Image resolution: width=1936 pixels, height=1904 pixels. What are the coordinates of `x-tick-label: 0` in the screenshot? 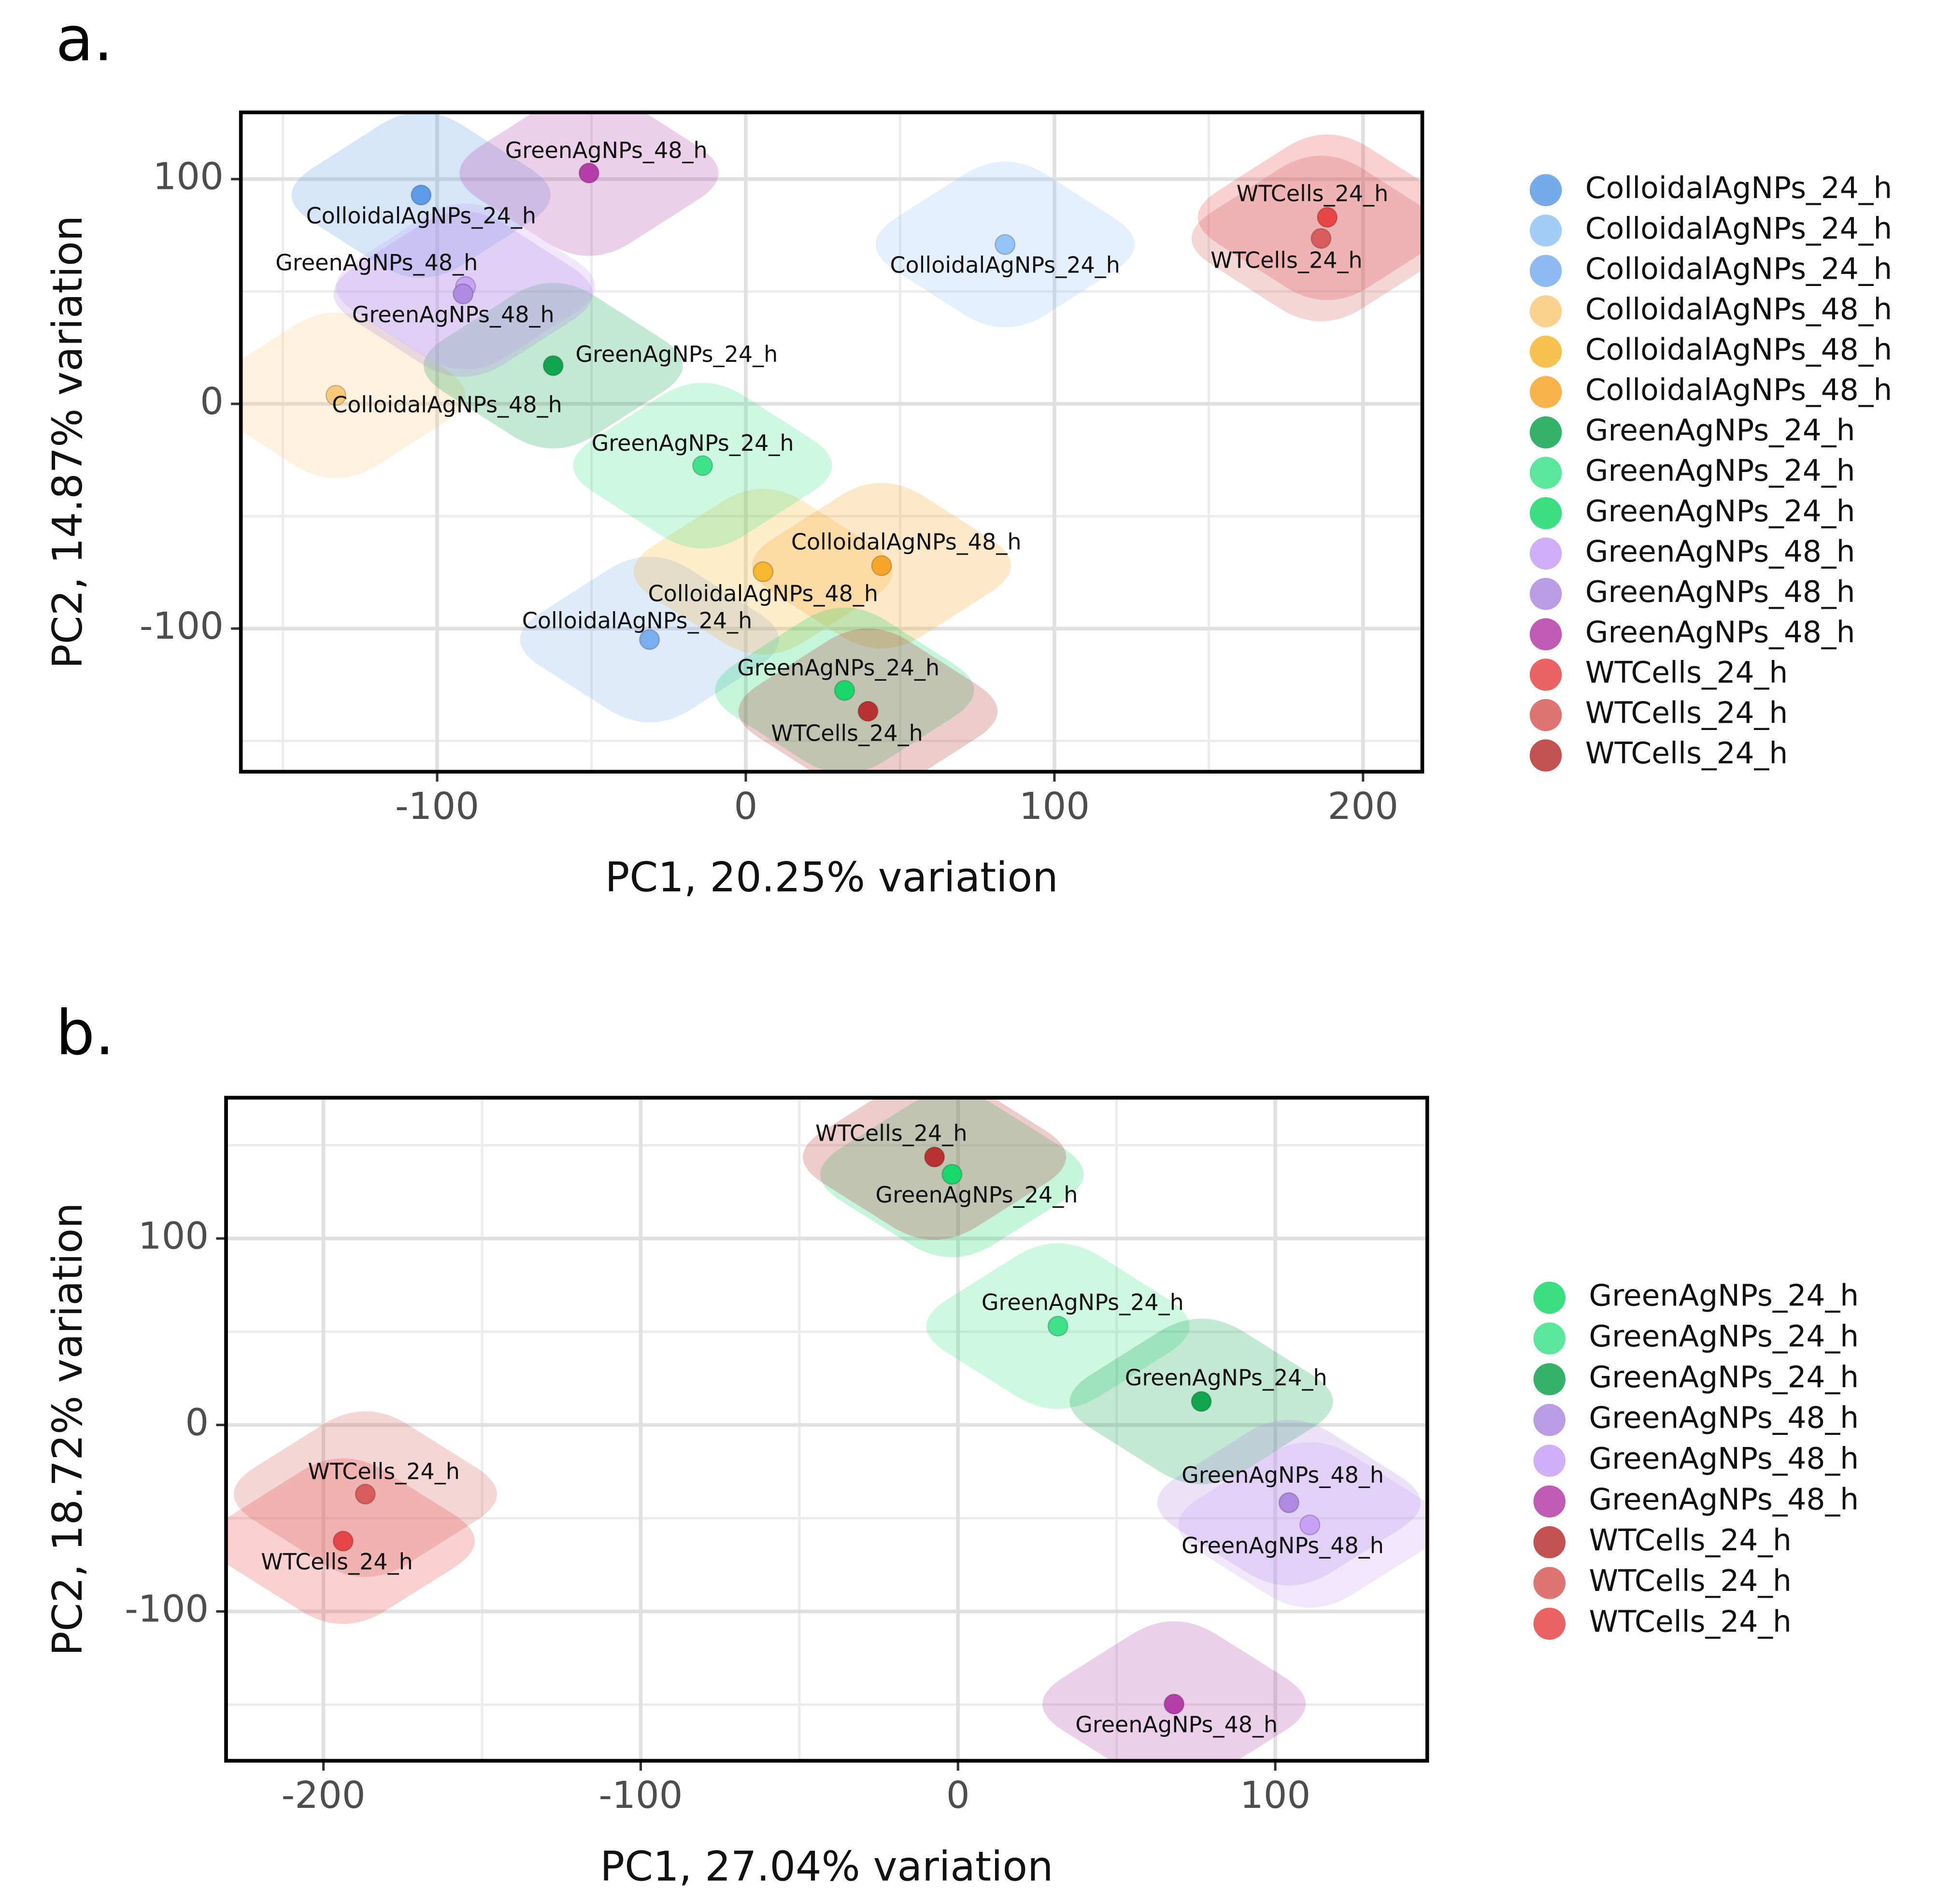 It's located at (746, 806).